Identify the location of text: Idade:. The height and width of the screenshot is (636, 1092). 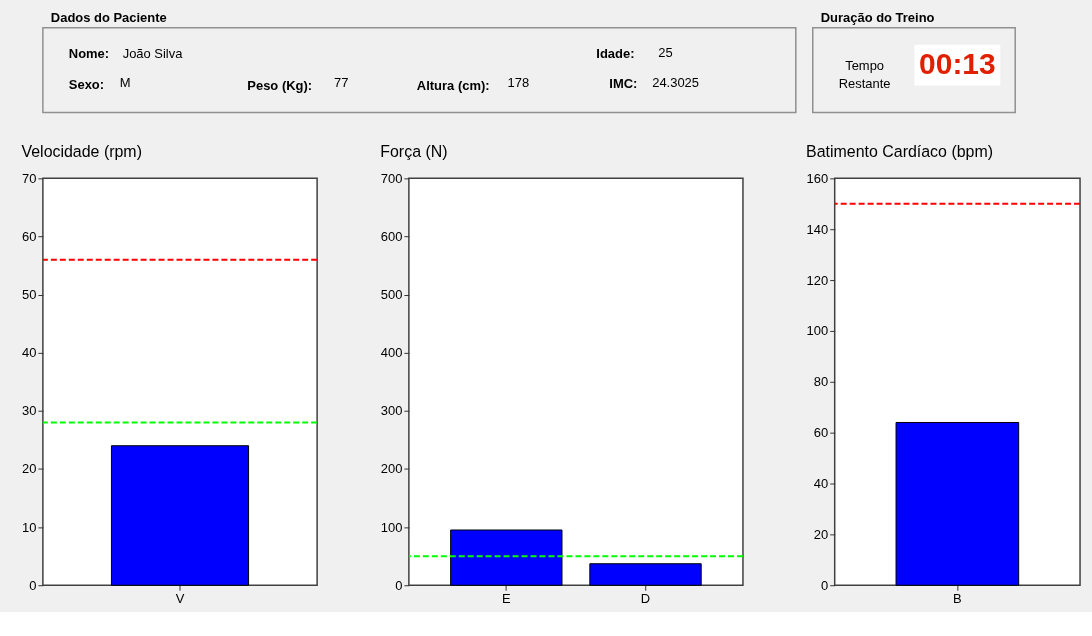
(615, 53).